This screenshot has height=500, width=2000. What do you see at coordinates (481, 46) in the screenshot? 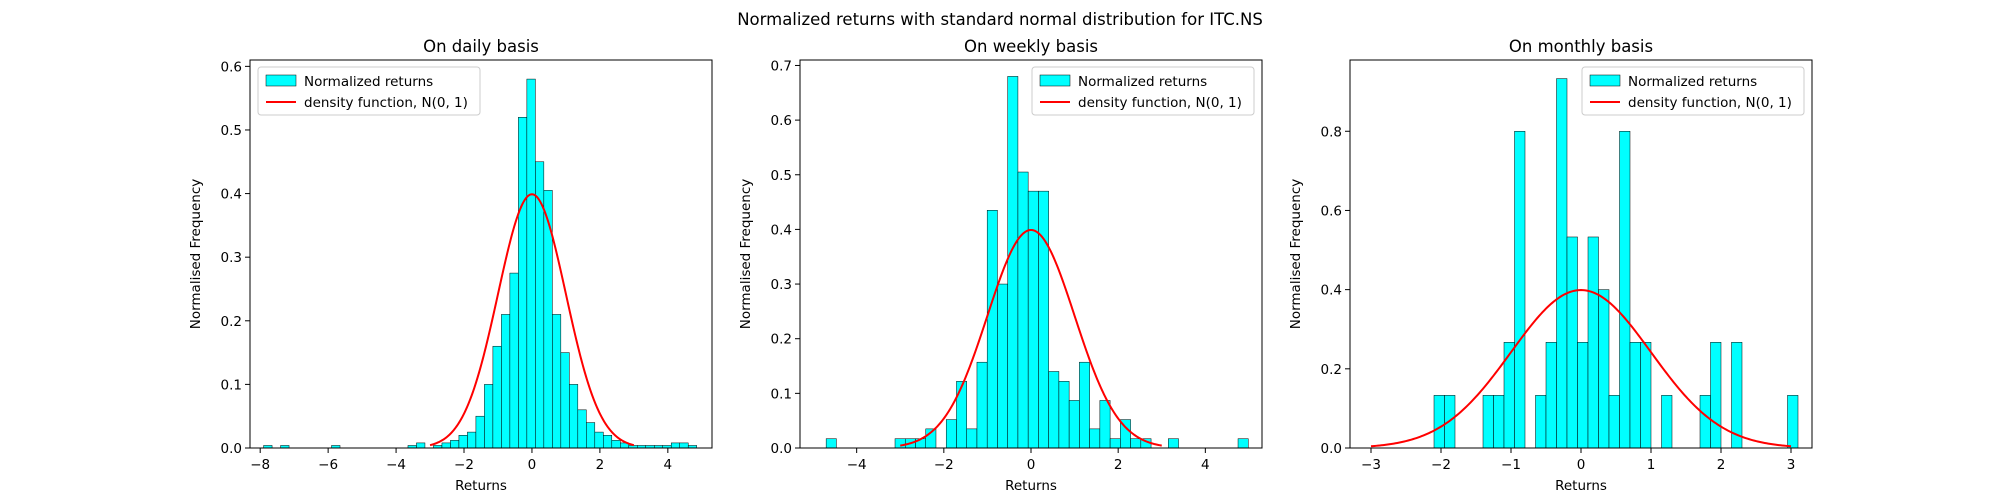
I see `chart-title: On daily basis` at bounding box center [481, 46].